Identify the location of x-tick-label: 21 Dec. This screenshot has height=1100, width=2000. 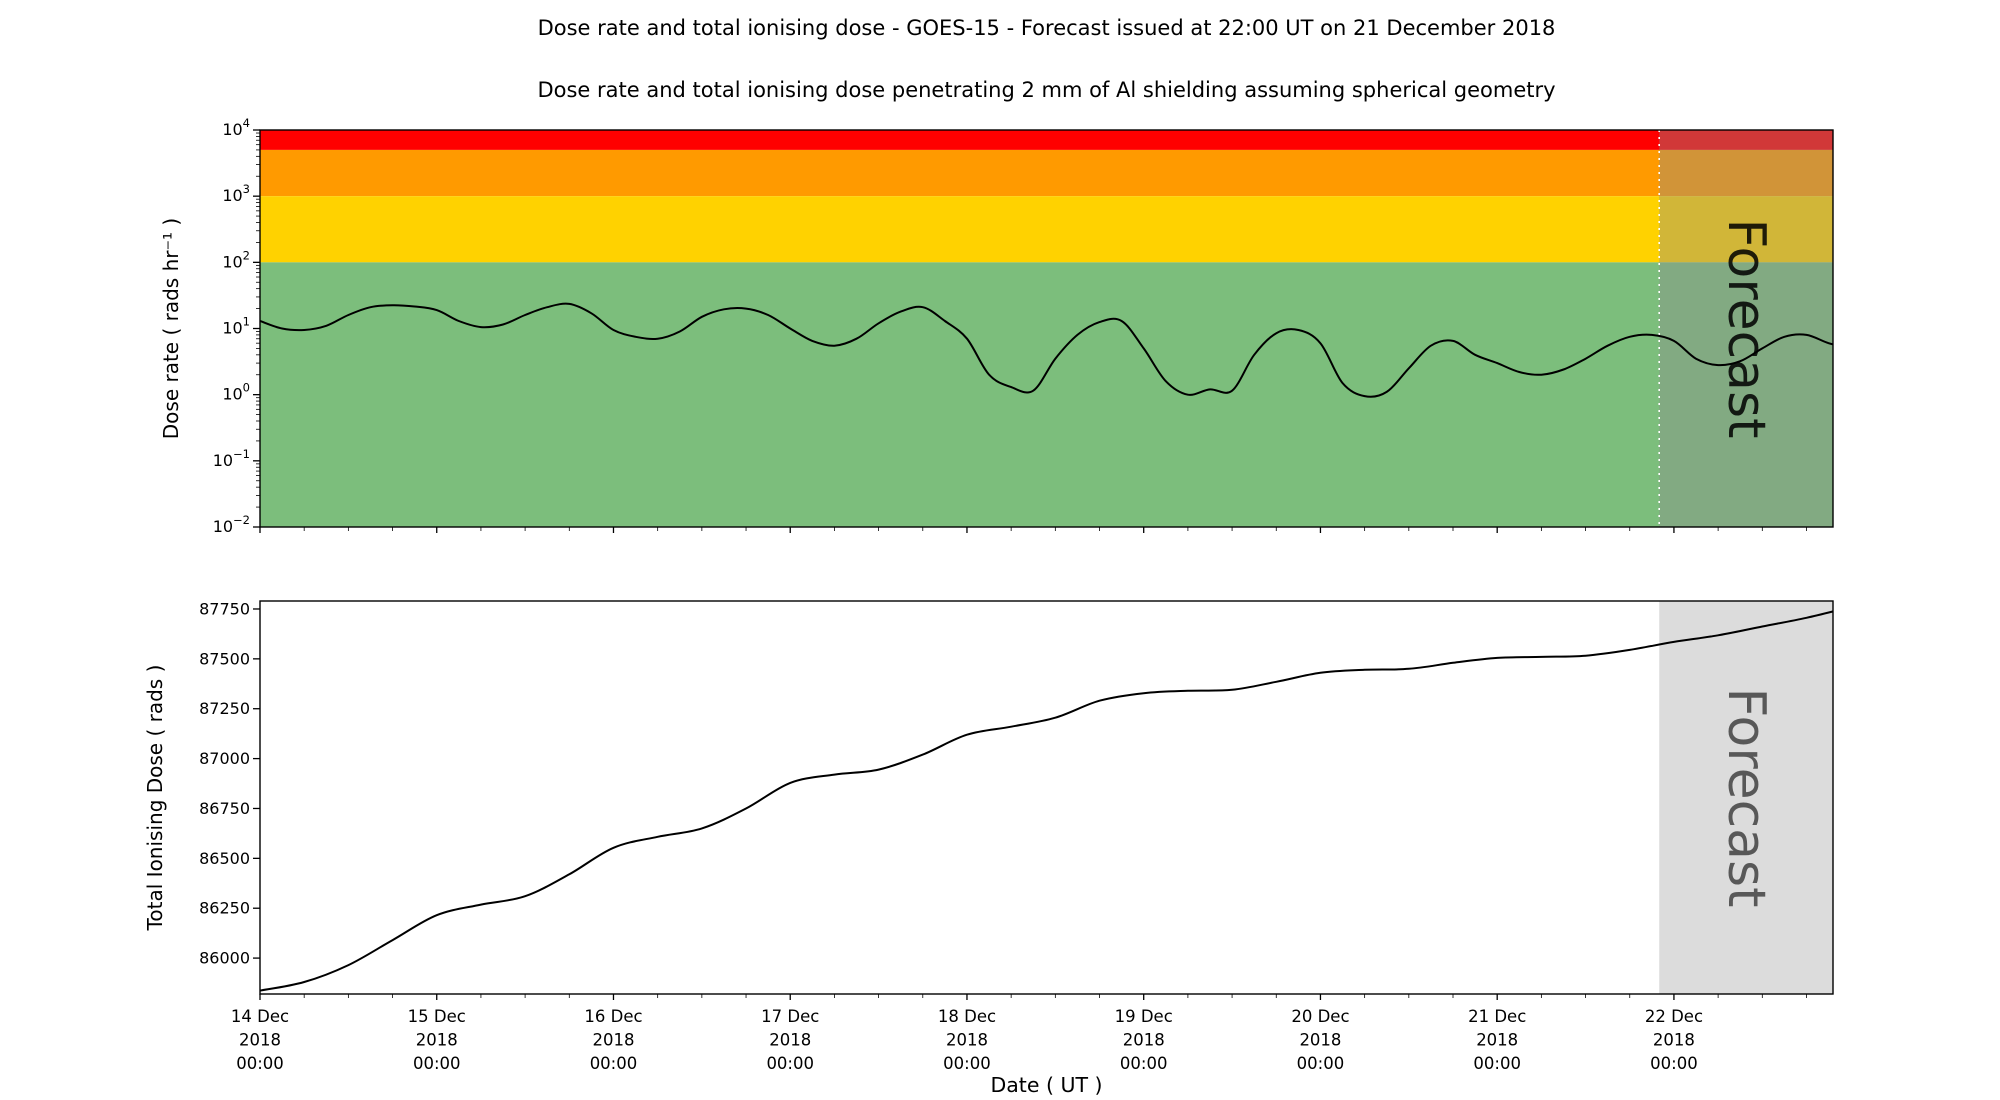
(1497, 1016).